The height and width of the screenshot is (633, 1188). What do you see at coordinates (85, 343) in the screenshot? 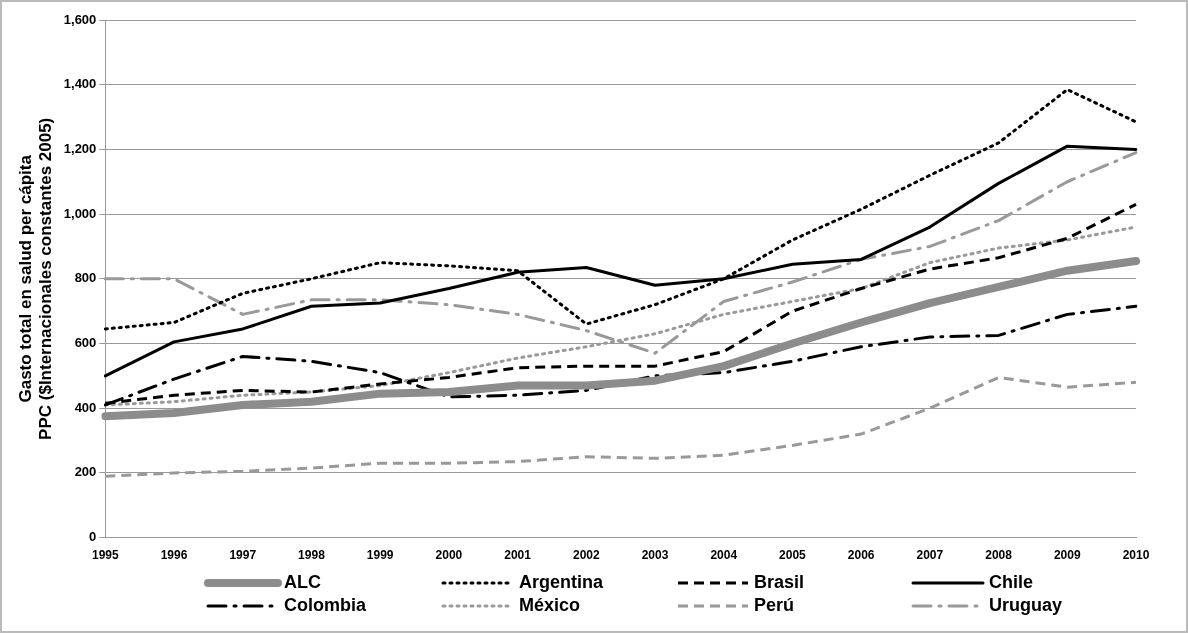
I see `y-tick-label: 600` at bounding box center [85, 343].